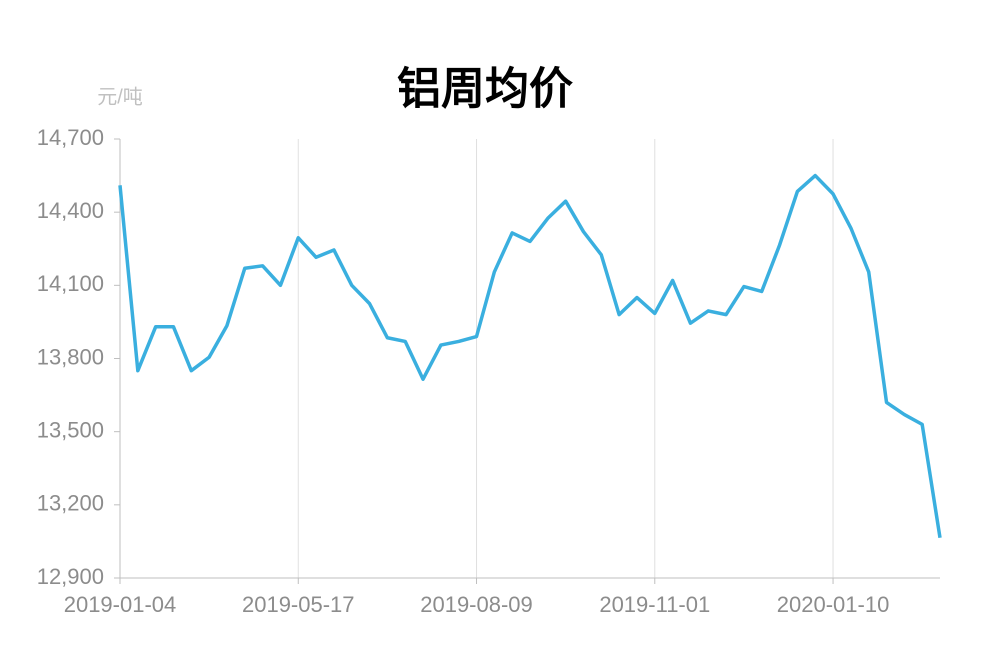 Image resolution: width=1000 pixels, height=660 pixels. I want to click on x-tick-label: 2019-05-17, so click(298, 604).